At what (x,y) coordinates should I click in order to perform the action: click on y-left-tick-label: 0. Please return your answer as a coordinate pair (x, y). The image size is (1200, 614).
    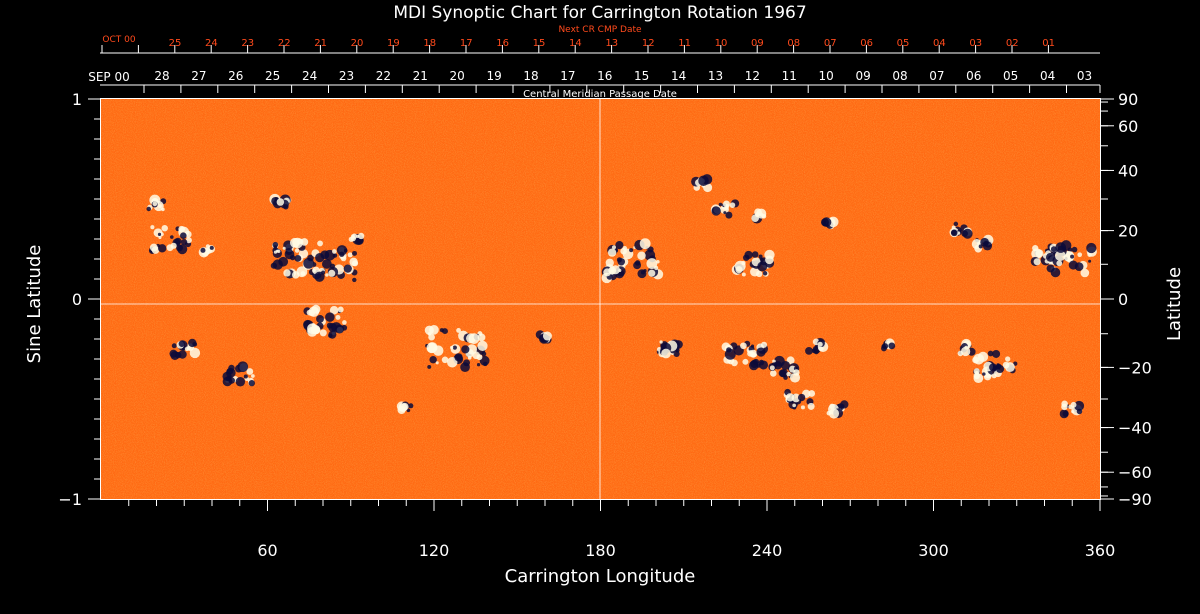
    Looking at the image, I should click on (77, 299).